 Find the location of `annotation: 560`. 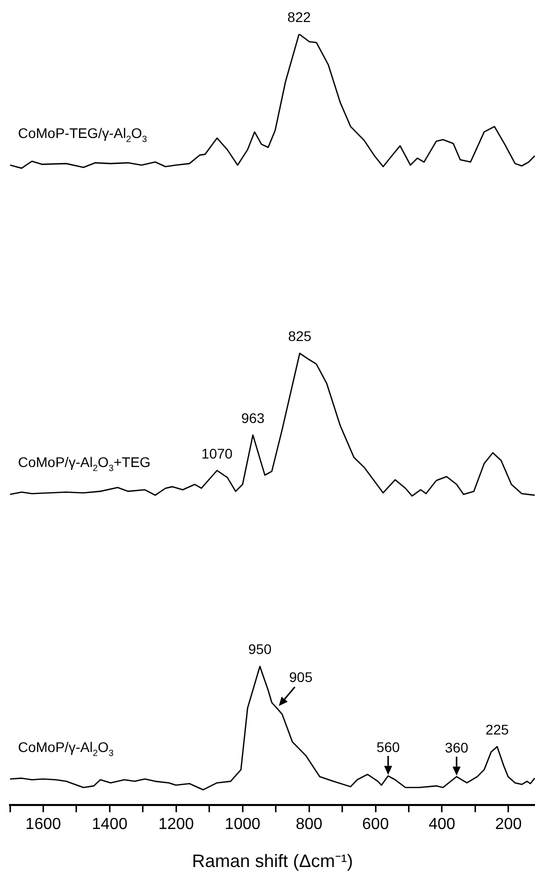

annotation: 560 is located at coordinates (388, 746).